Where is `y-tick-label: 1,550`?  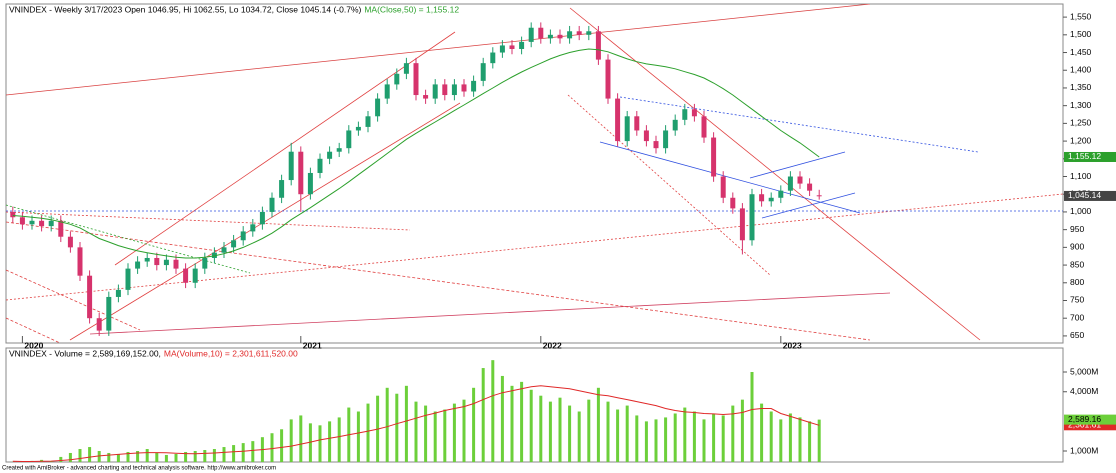
y-tick-label: 1,550 is located at coordinates (1081, 16).